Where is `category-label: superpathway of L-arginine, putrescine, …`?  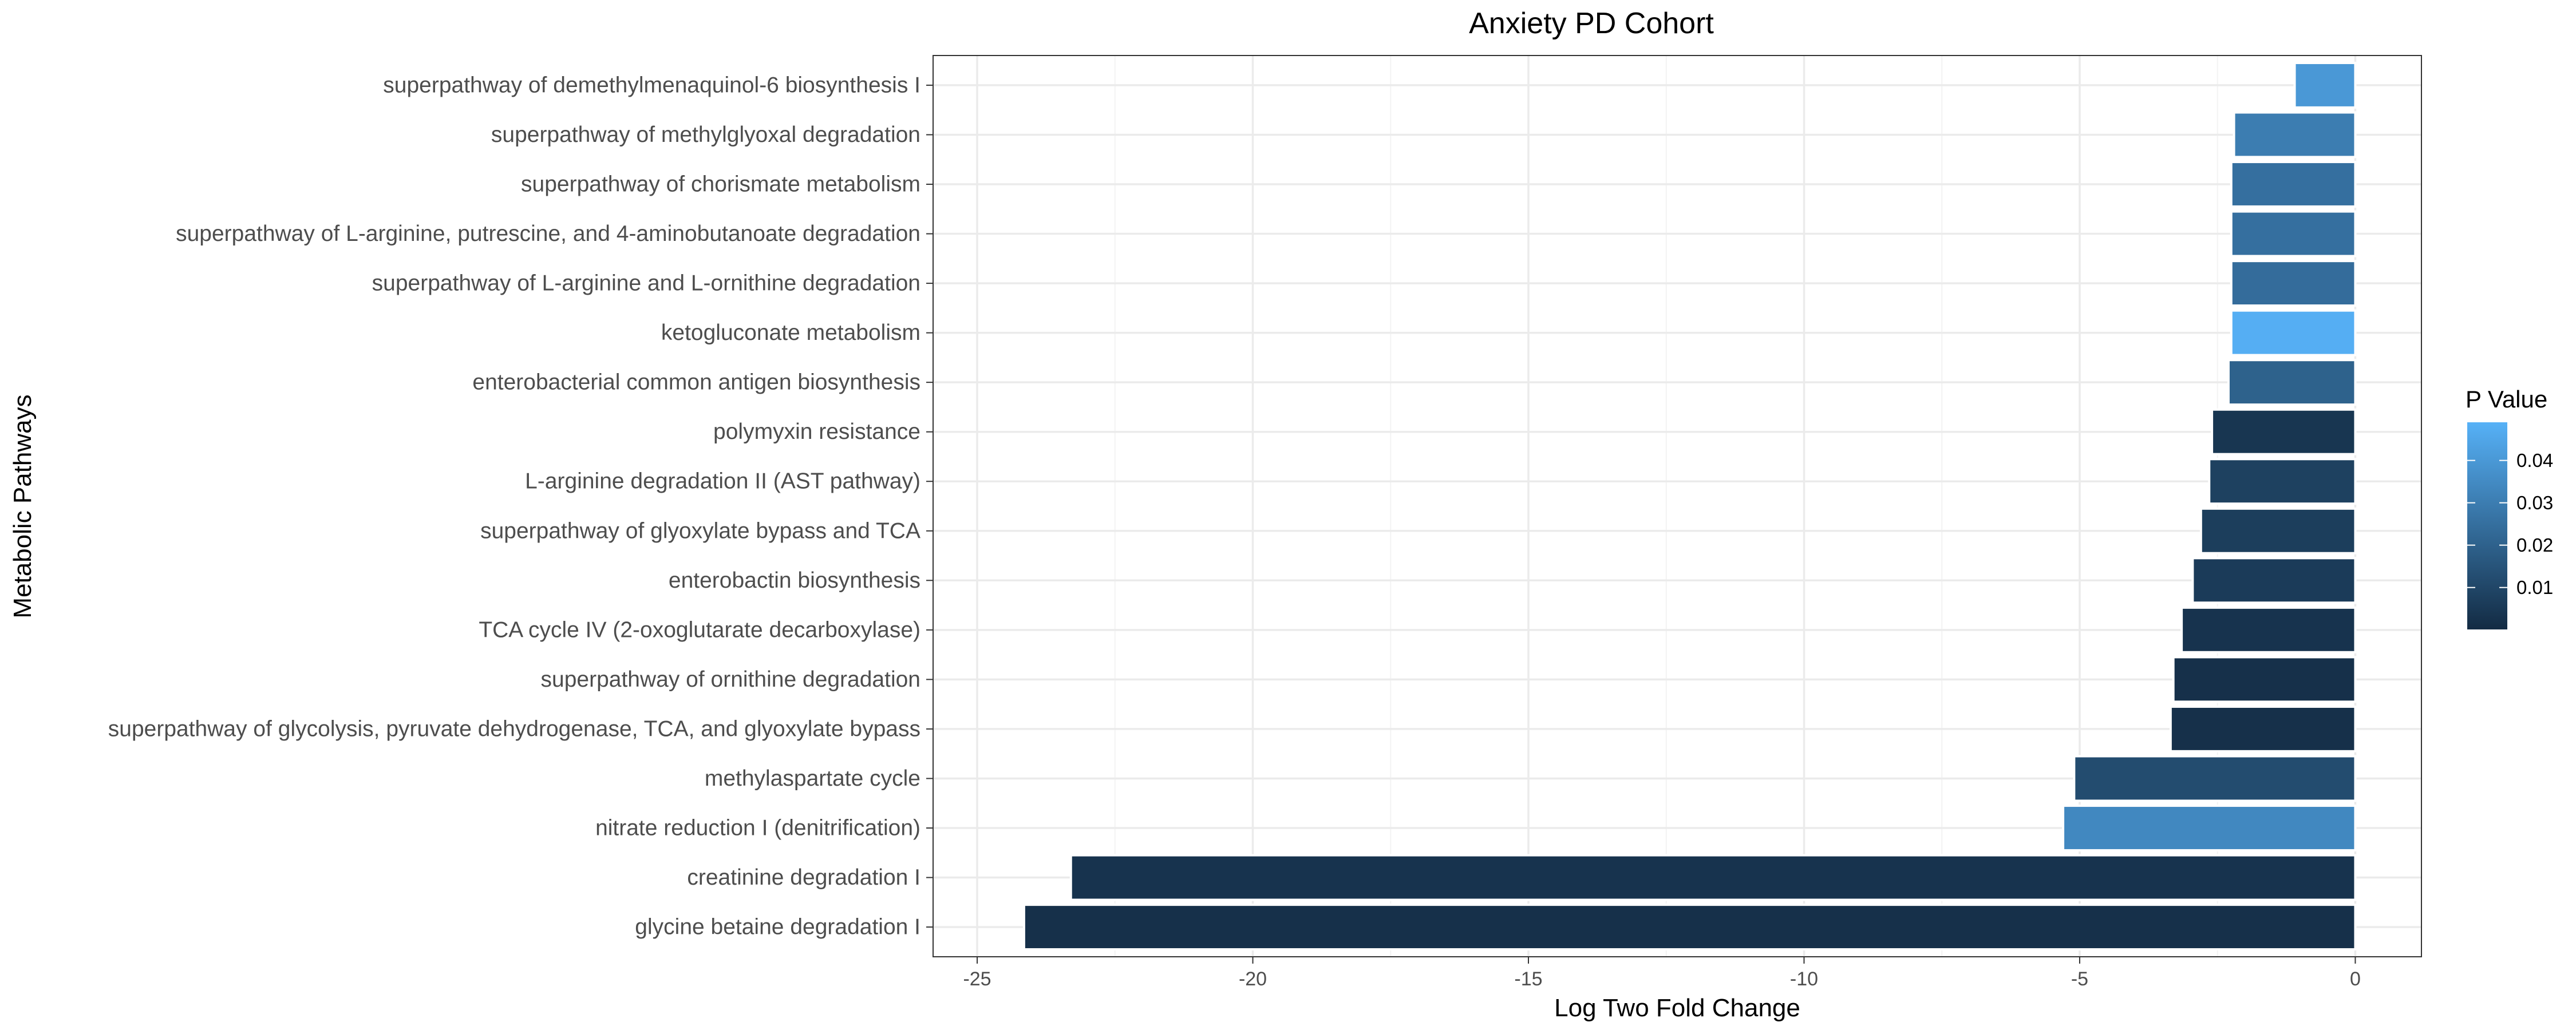
category-label: superpathway of L-arginine, putrescine, … is located at coordinates (548, 233).